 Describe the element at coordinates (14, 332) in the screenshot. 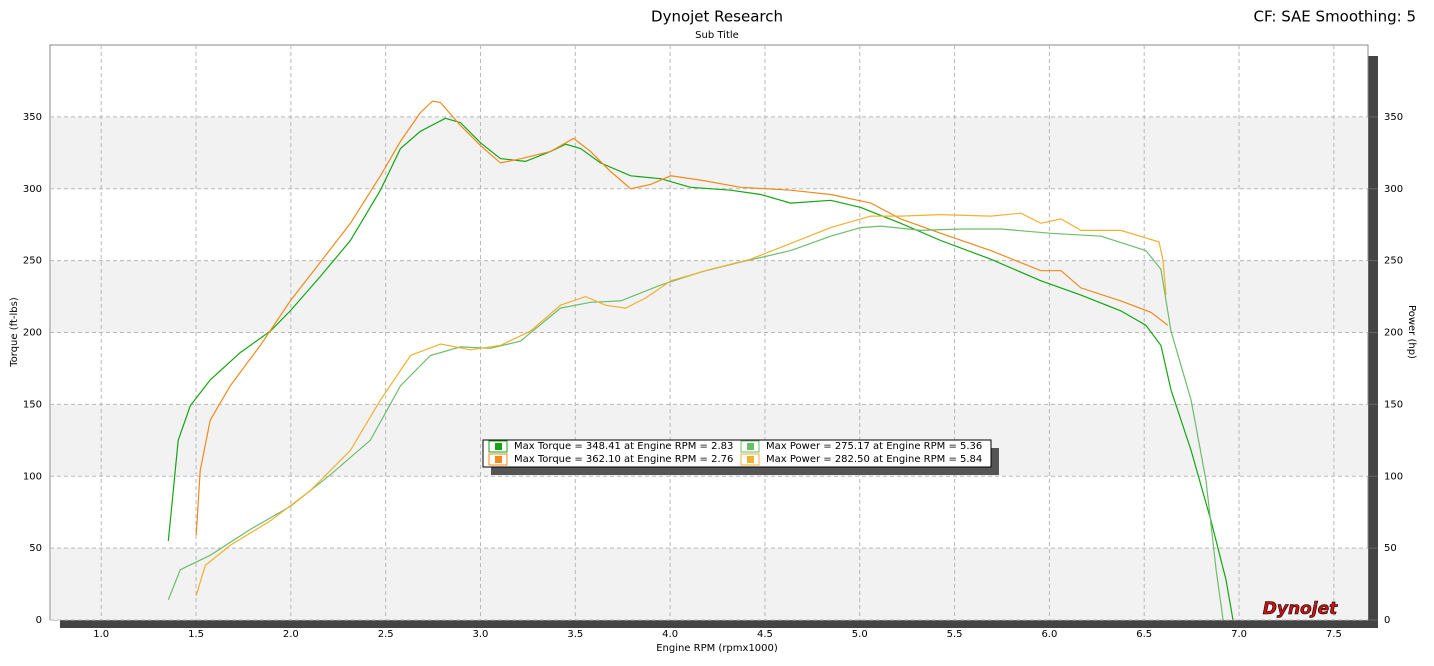

I see `y-axis-label: Torque (ft-lbs)` at that location.